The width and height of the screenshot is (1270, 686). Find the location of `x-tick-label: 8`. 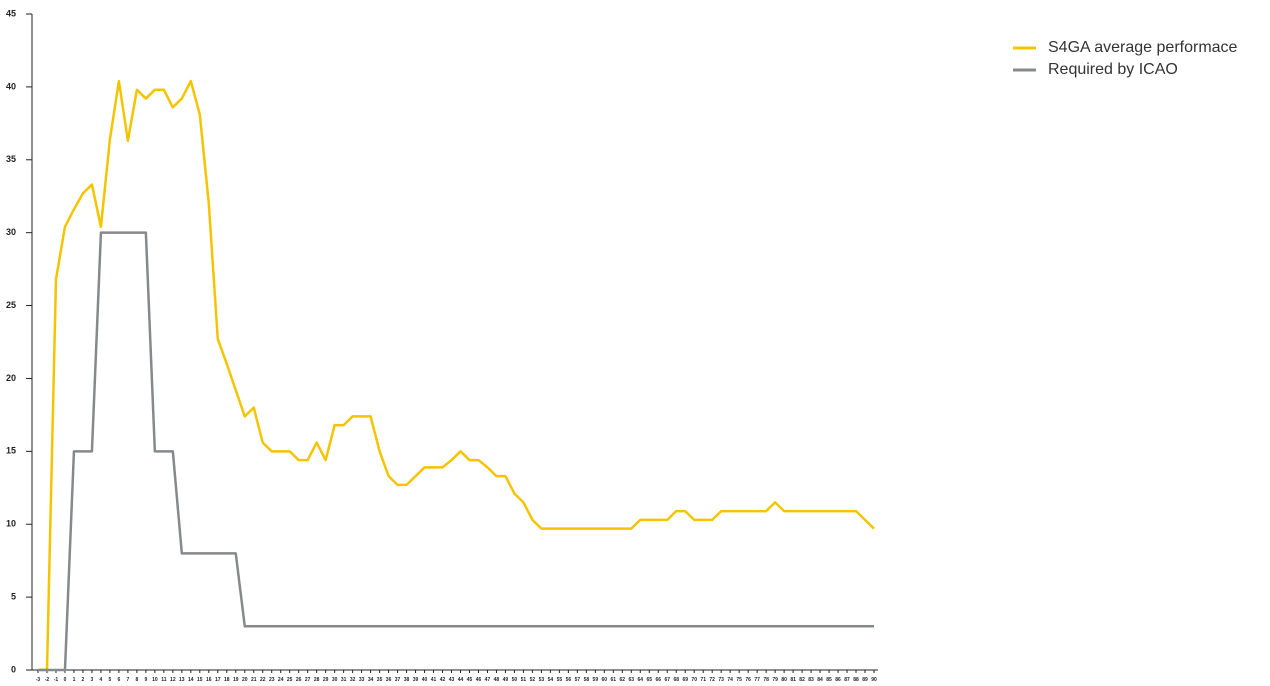

x-tick-label: 8 is located at coordinates (136, 680).